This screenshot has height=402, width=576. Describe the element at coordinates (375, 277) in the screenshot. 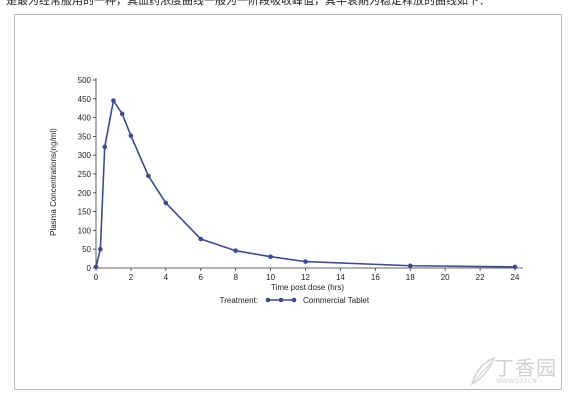

I see `x-tick-label: 16` at that location.